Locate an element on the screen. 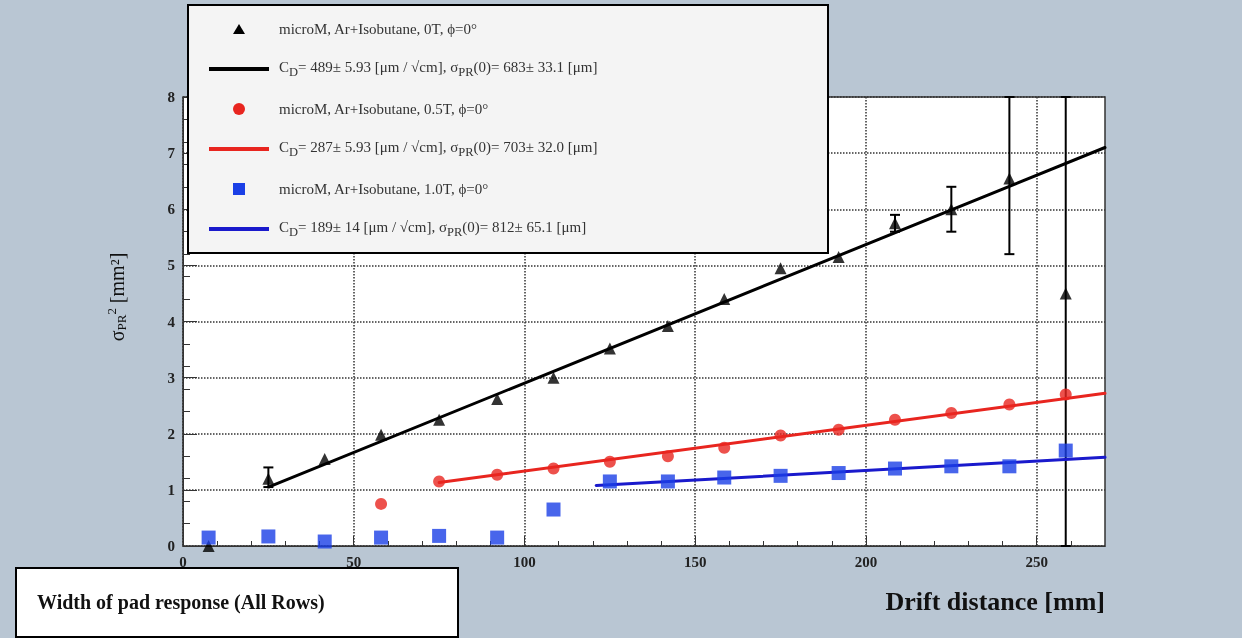  x-tick-label: 200 is located at coordinates (866, 561).